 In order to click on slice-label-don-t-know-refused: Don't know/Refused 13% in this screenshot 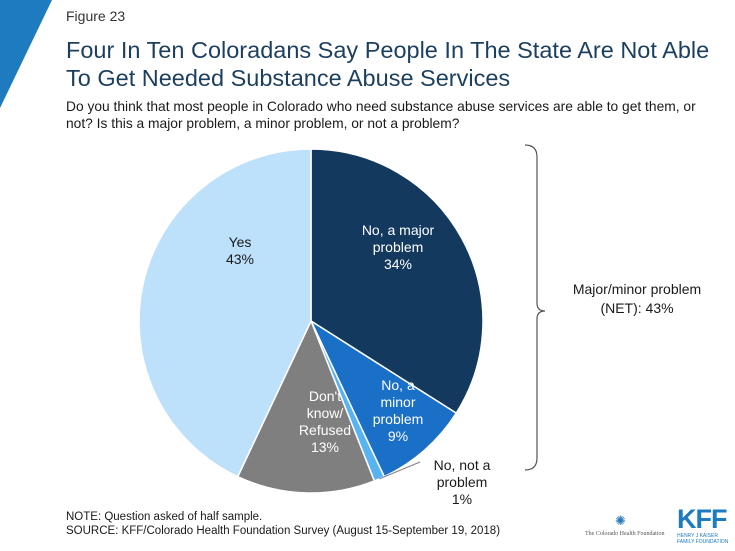, I will do `click(325, 421)`.